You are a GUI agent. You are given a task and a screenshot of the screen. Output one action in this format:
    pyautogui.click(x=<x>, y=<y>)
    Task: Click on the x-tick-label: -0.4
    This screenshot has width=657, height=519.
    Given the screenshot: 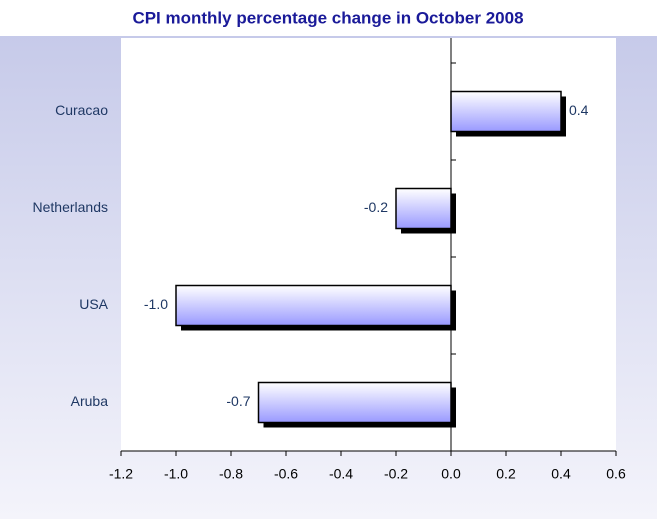 What is the action you would take?
    pyautogui.click(x=341, y=474)
    